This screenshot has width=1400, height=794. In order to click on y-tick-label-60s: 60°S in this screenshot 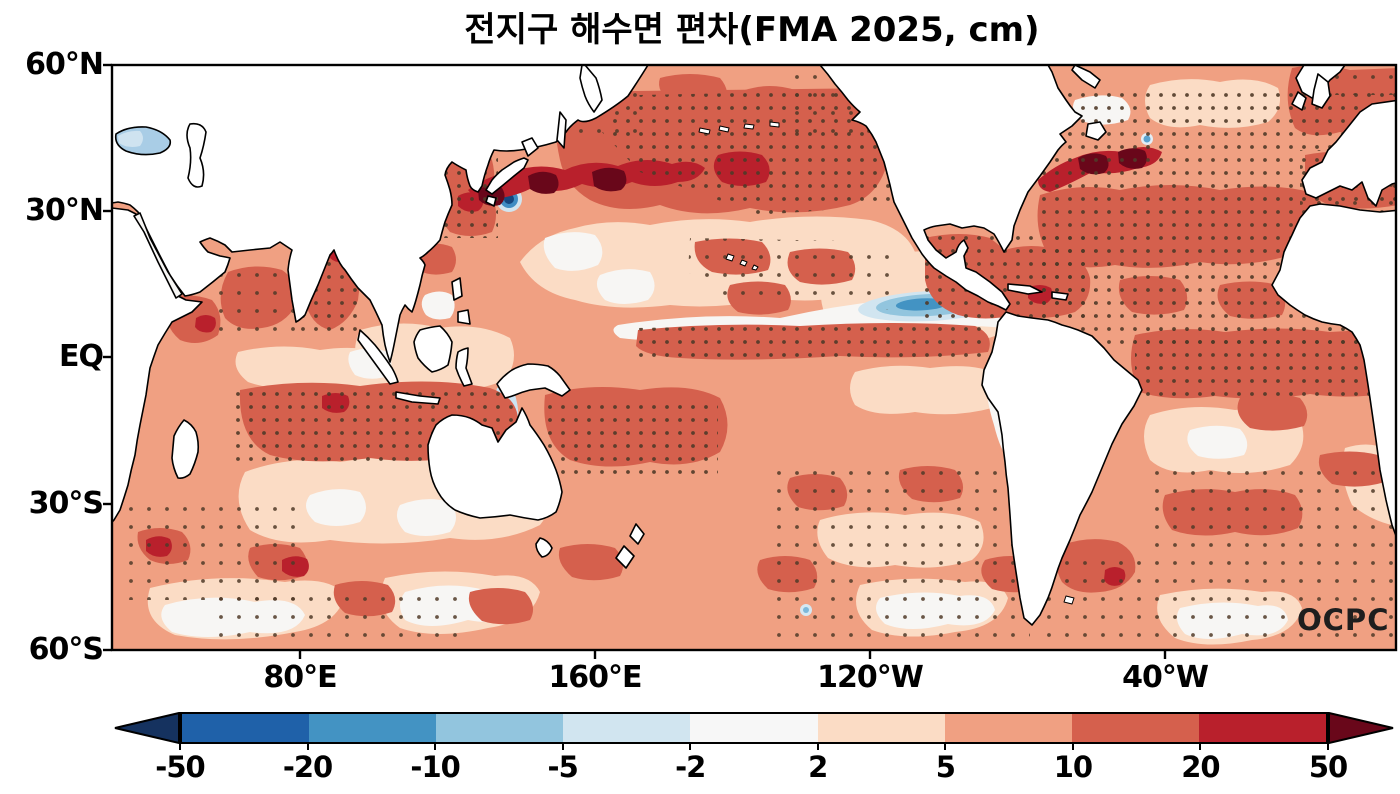, I will do `click(66, 649)`.